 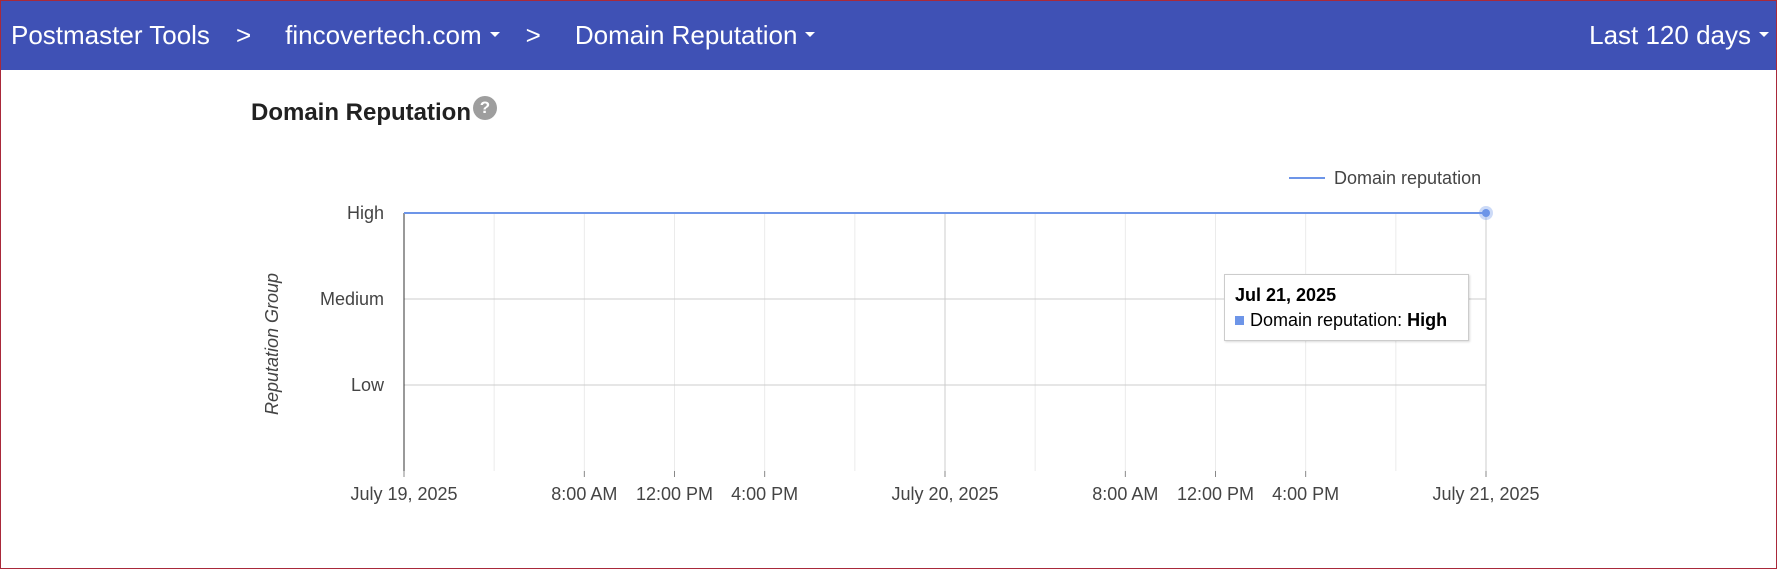 I want to click on chart-tooltip: Jul 21, 2025 Domain reputation: High, so click(x=1346, y=307).